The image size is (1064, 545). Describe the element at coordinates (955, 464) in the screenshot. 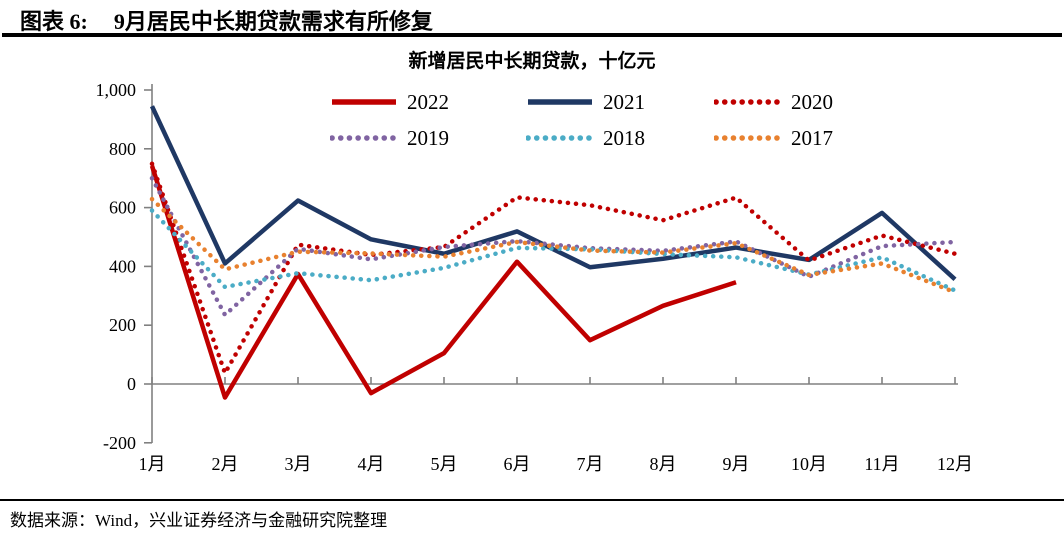

I see `x-tick-label: 12月` at that location.